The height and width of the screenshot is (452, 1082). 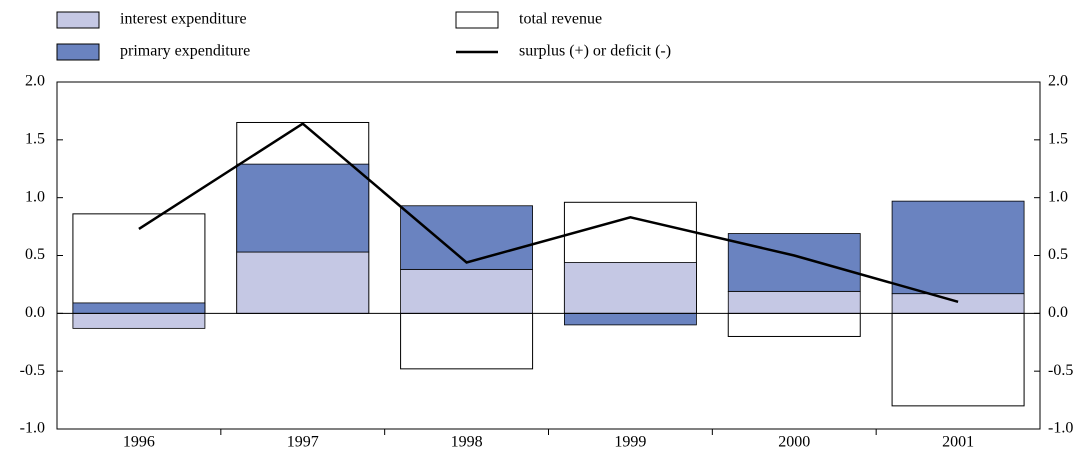 I want to click on y2-tick-label: -1.0, so click(x=1060, y=428).